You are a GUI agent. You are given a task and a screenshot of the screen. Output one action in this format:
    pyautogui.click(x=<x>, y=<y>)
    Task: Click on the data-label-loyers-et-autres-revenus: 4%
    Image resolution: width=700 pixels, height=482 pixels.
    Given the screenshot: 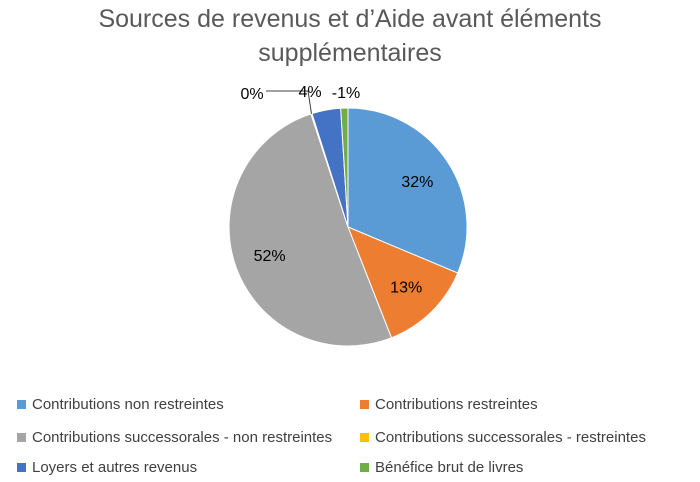 What is the action you would take?
    pyautogui.click(x=309, y=92)
    